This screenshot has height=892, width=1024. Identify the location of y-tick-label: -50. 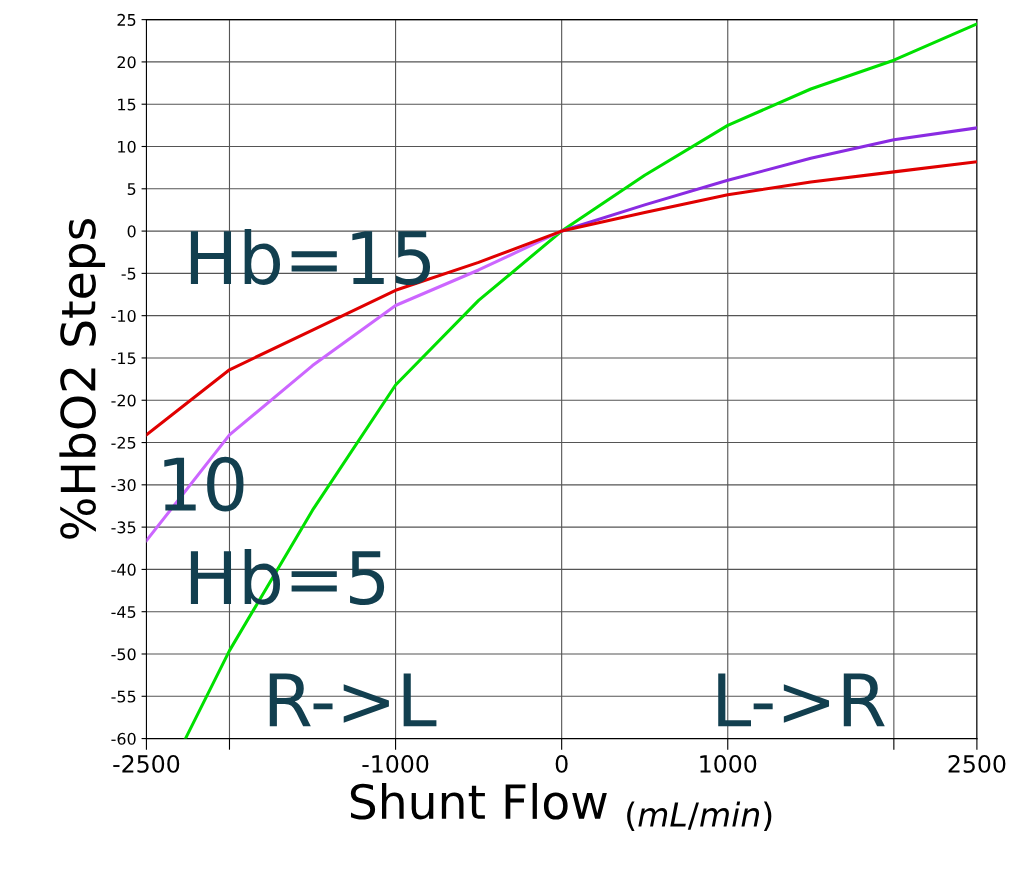
(123, 654).